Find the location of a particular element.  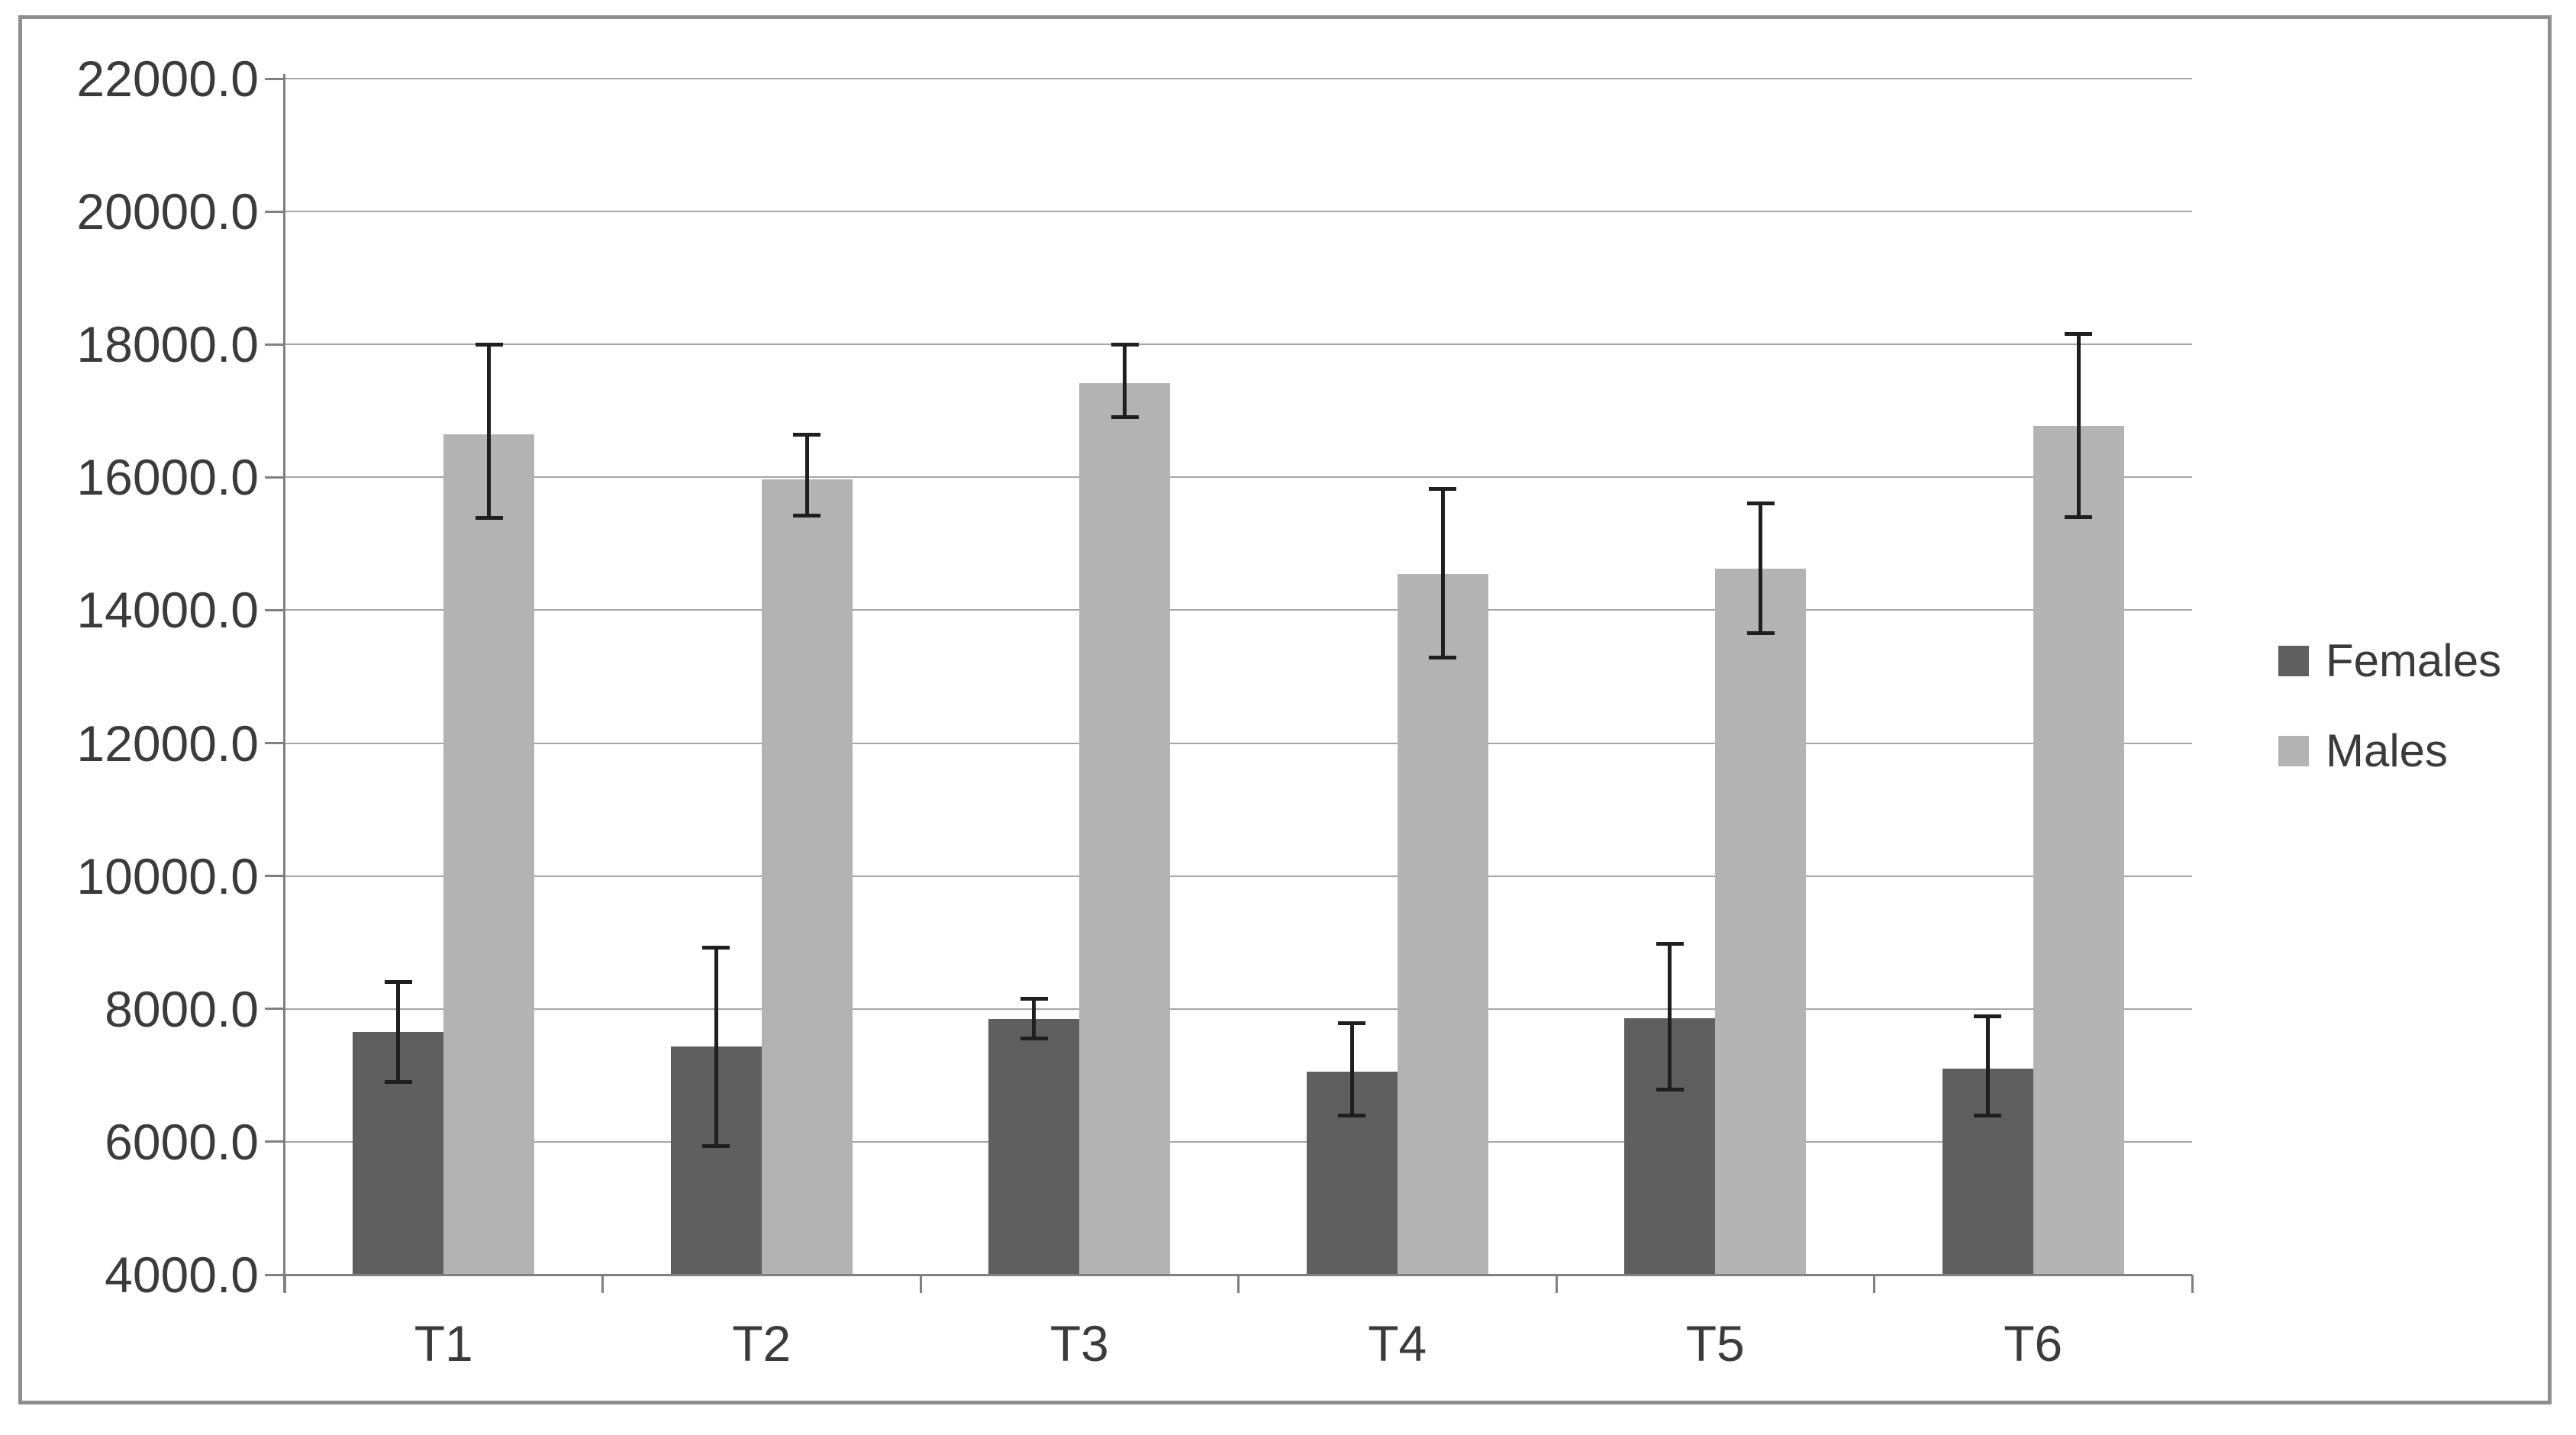

y-axis-tick-label: 10000.0 is located at coordinates (167, 876).